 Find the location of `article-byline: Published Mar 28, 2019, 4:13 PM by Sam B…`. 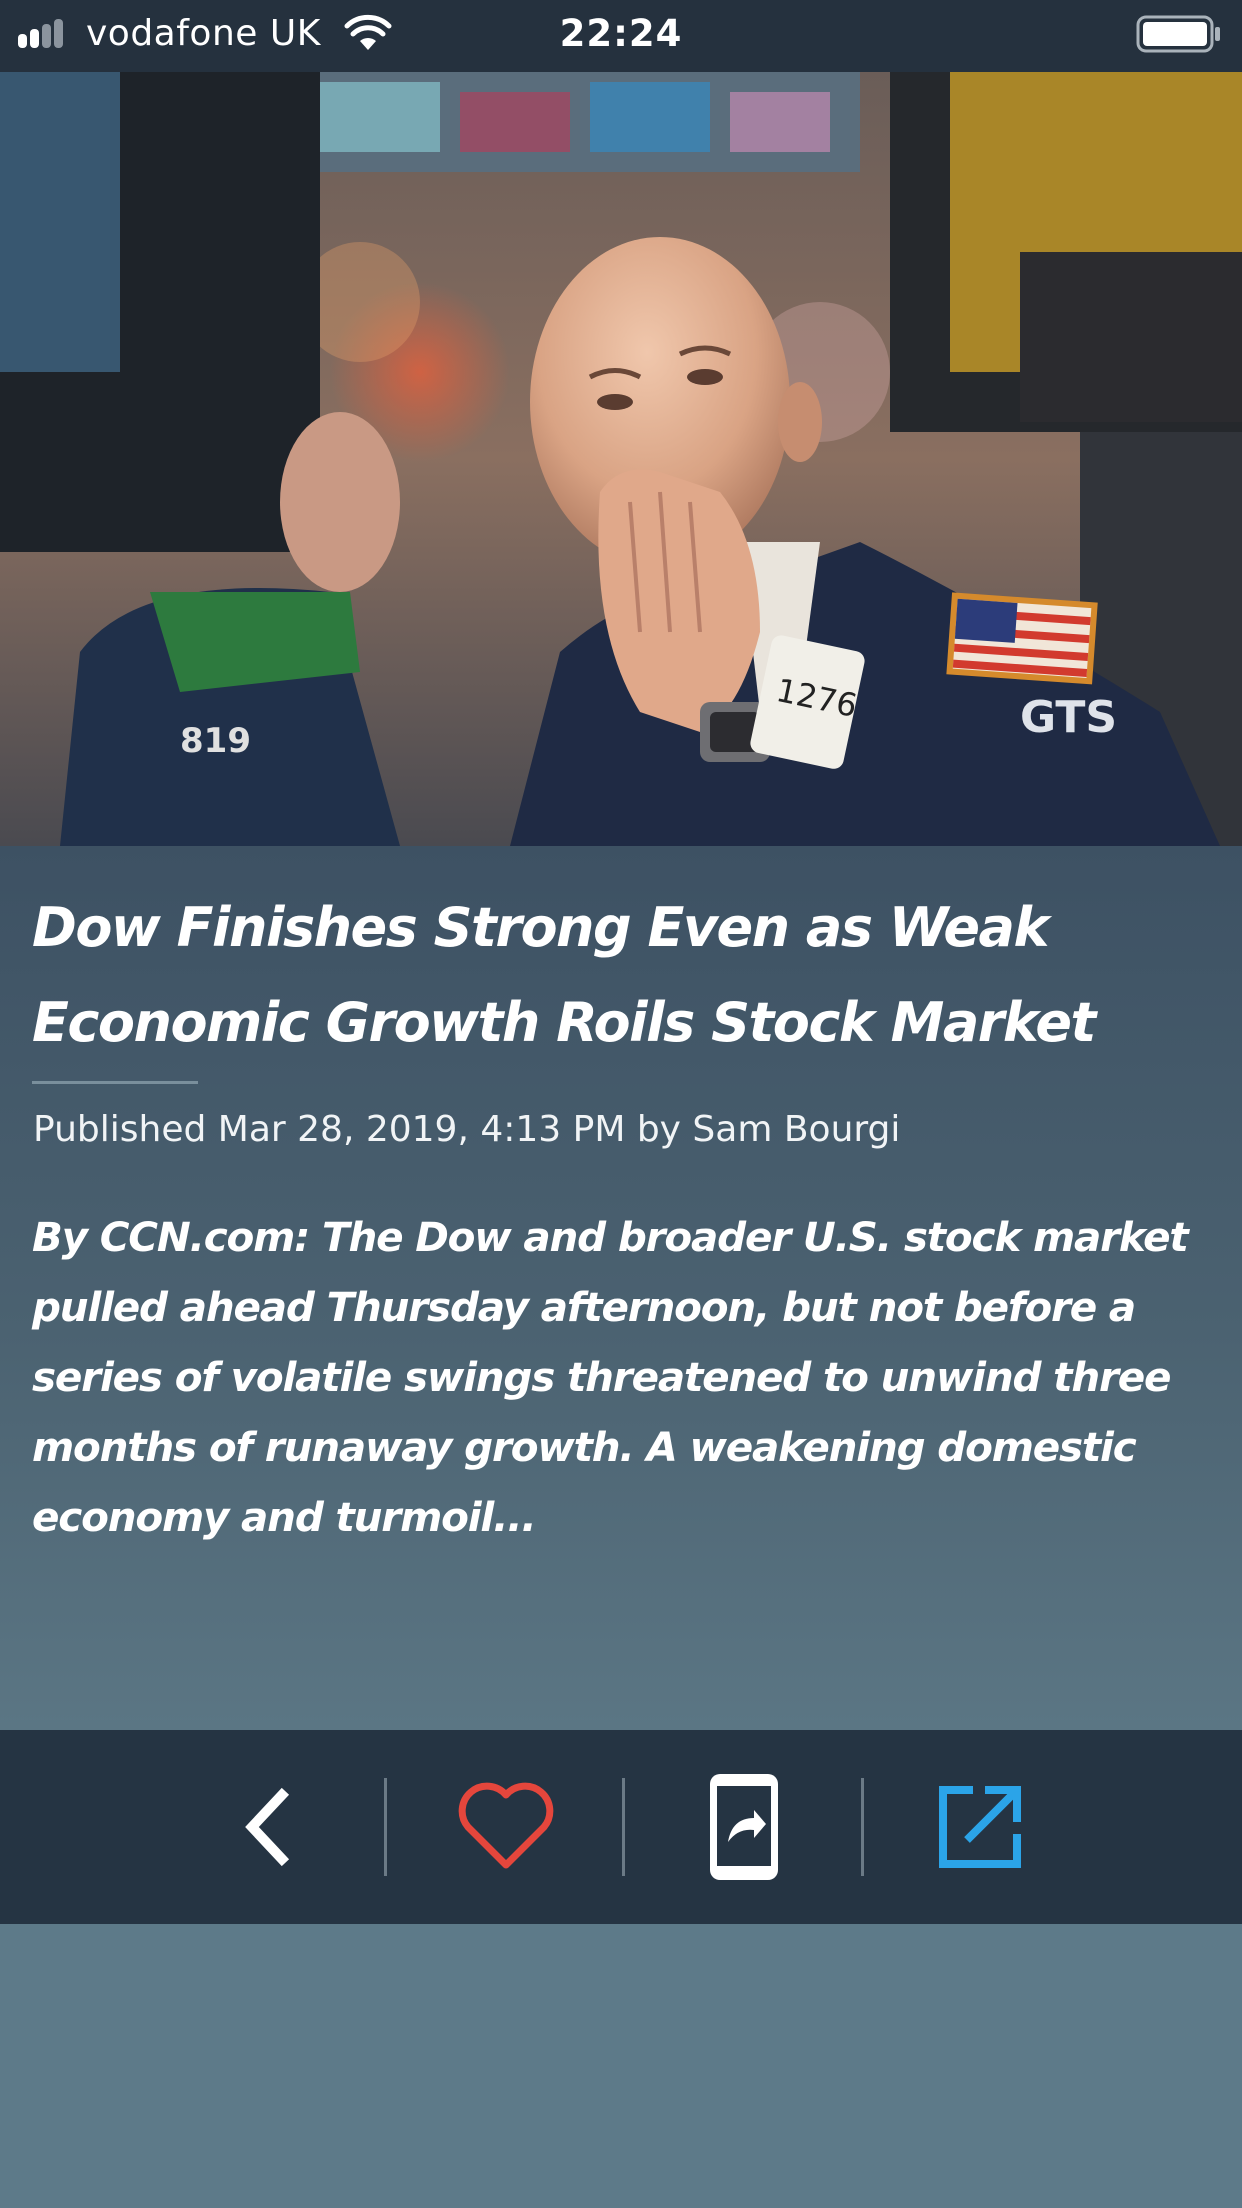

article-byline: Published Mar 28, 2019, 4:13 PM by Sam B… is located at coordinates (467, 1129).